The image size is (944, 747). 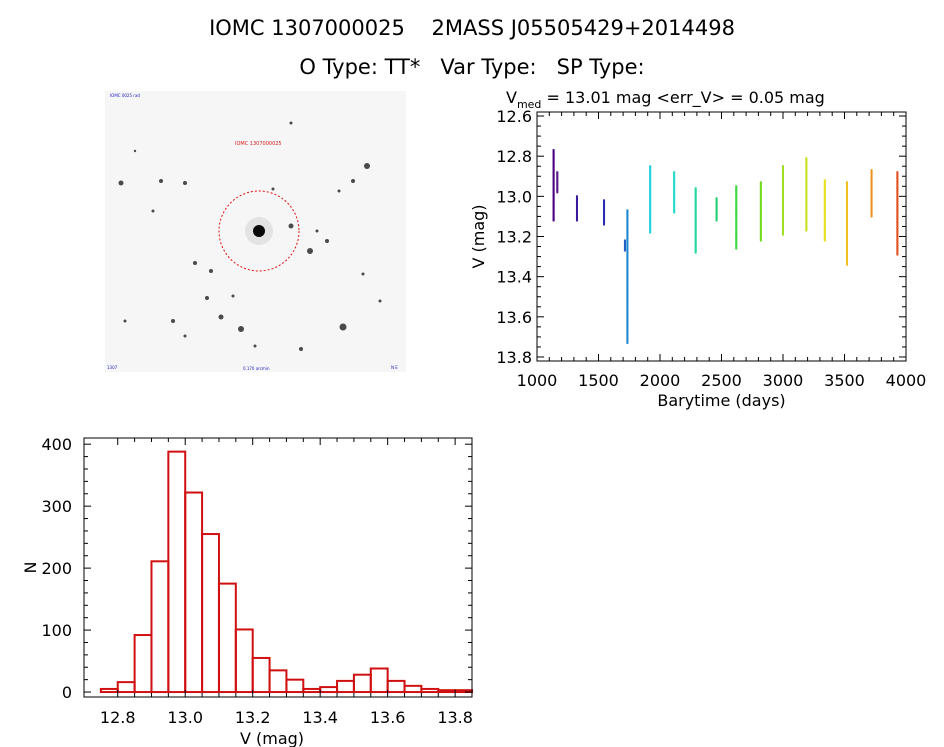 What do you see at coordinates (253, 717) in the screenshot?
I see `histogram-x-tick-label: 13.2` at bounding box center [253, 717].